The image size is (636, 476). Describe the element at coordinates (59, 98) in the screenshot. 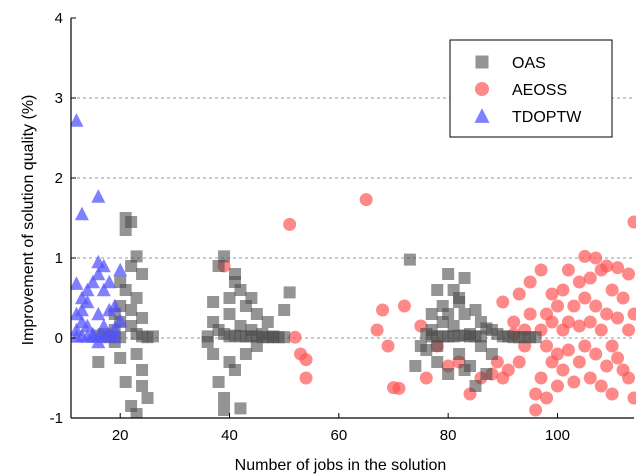

I see `y-tick-label: 3` at that location.